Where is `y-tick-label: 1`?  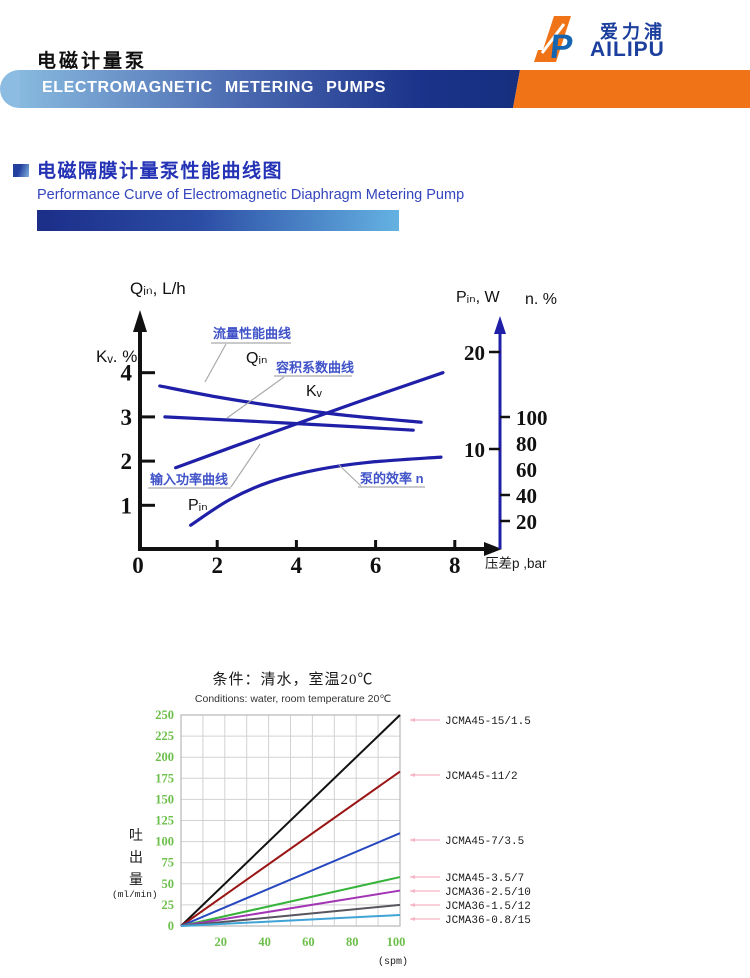
y-tick-label: 1 is located at coordinates (127, 505).